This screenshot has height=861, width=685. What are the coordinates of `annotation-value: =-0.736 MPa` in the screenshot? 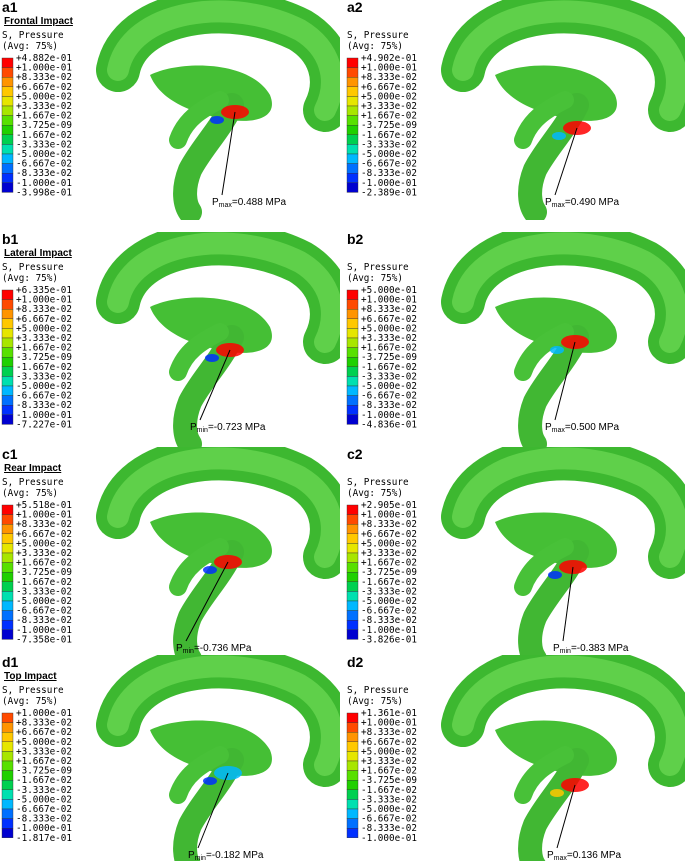 It's located at (223, 648).